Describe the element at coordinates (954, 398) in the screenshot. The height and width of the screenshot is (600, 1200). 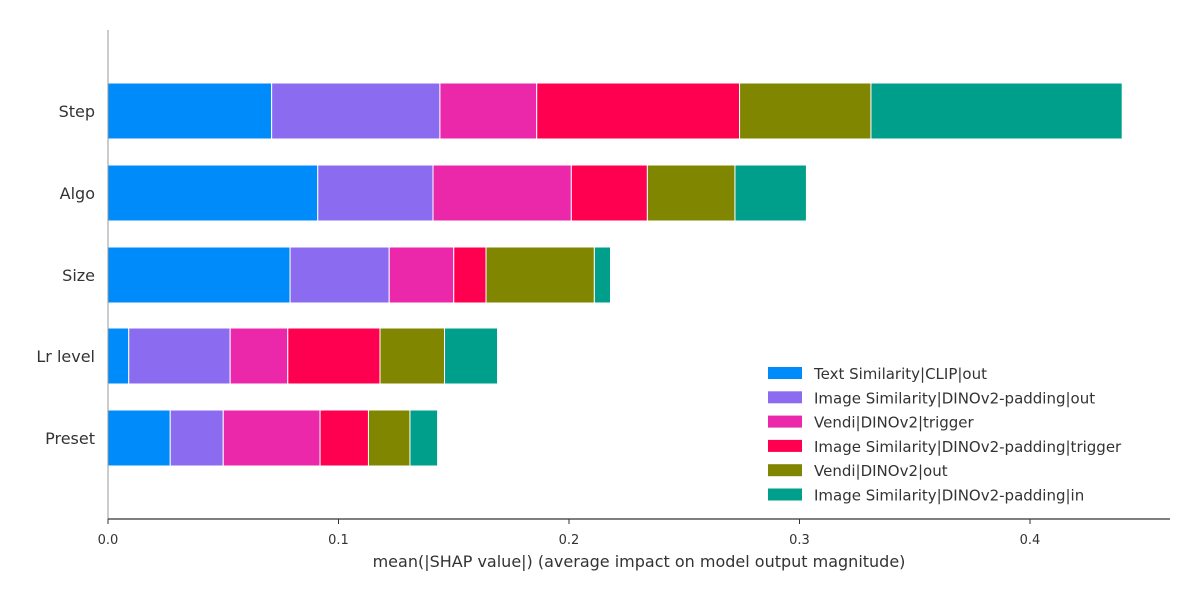
I see `legend-label: Image Similarity|DINOv2-padding|out` at that location.